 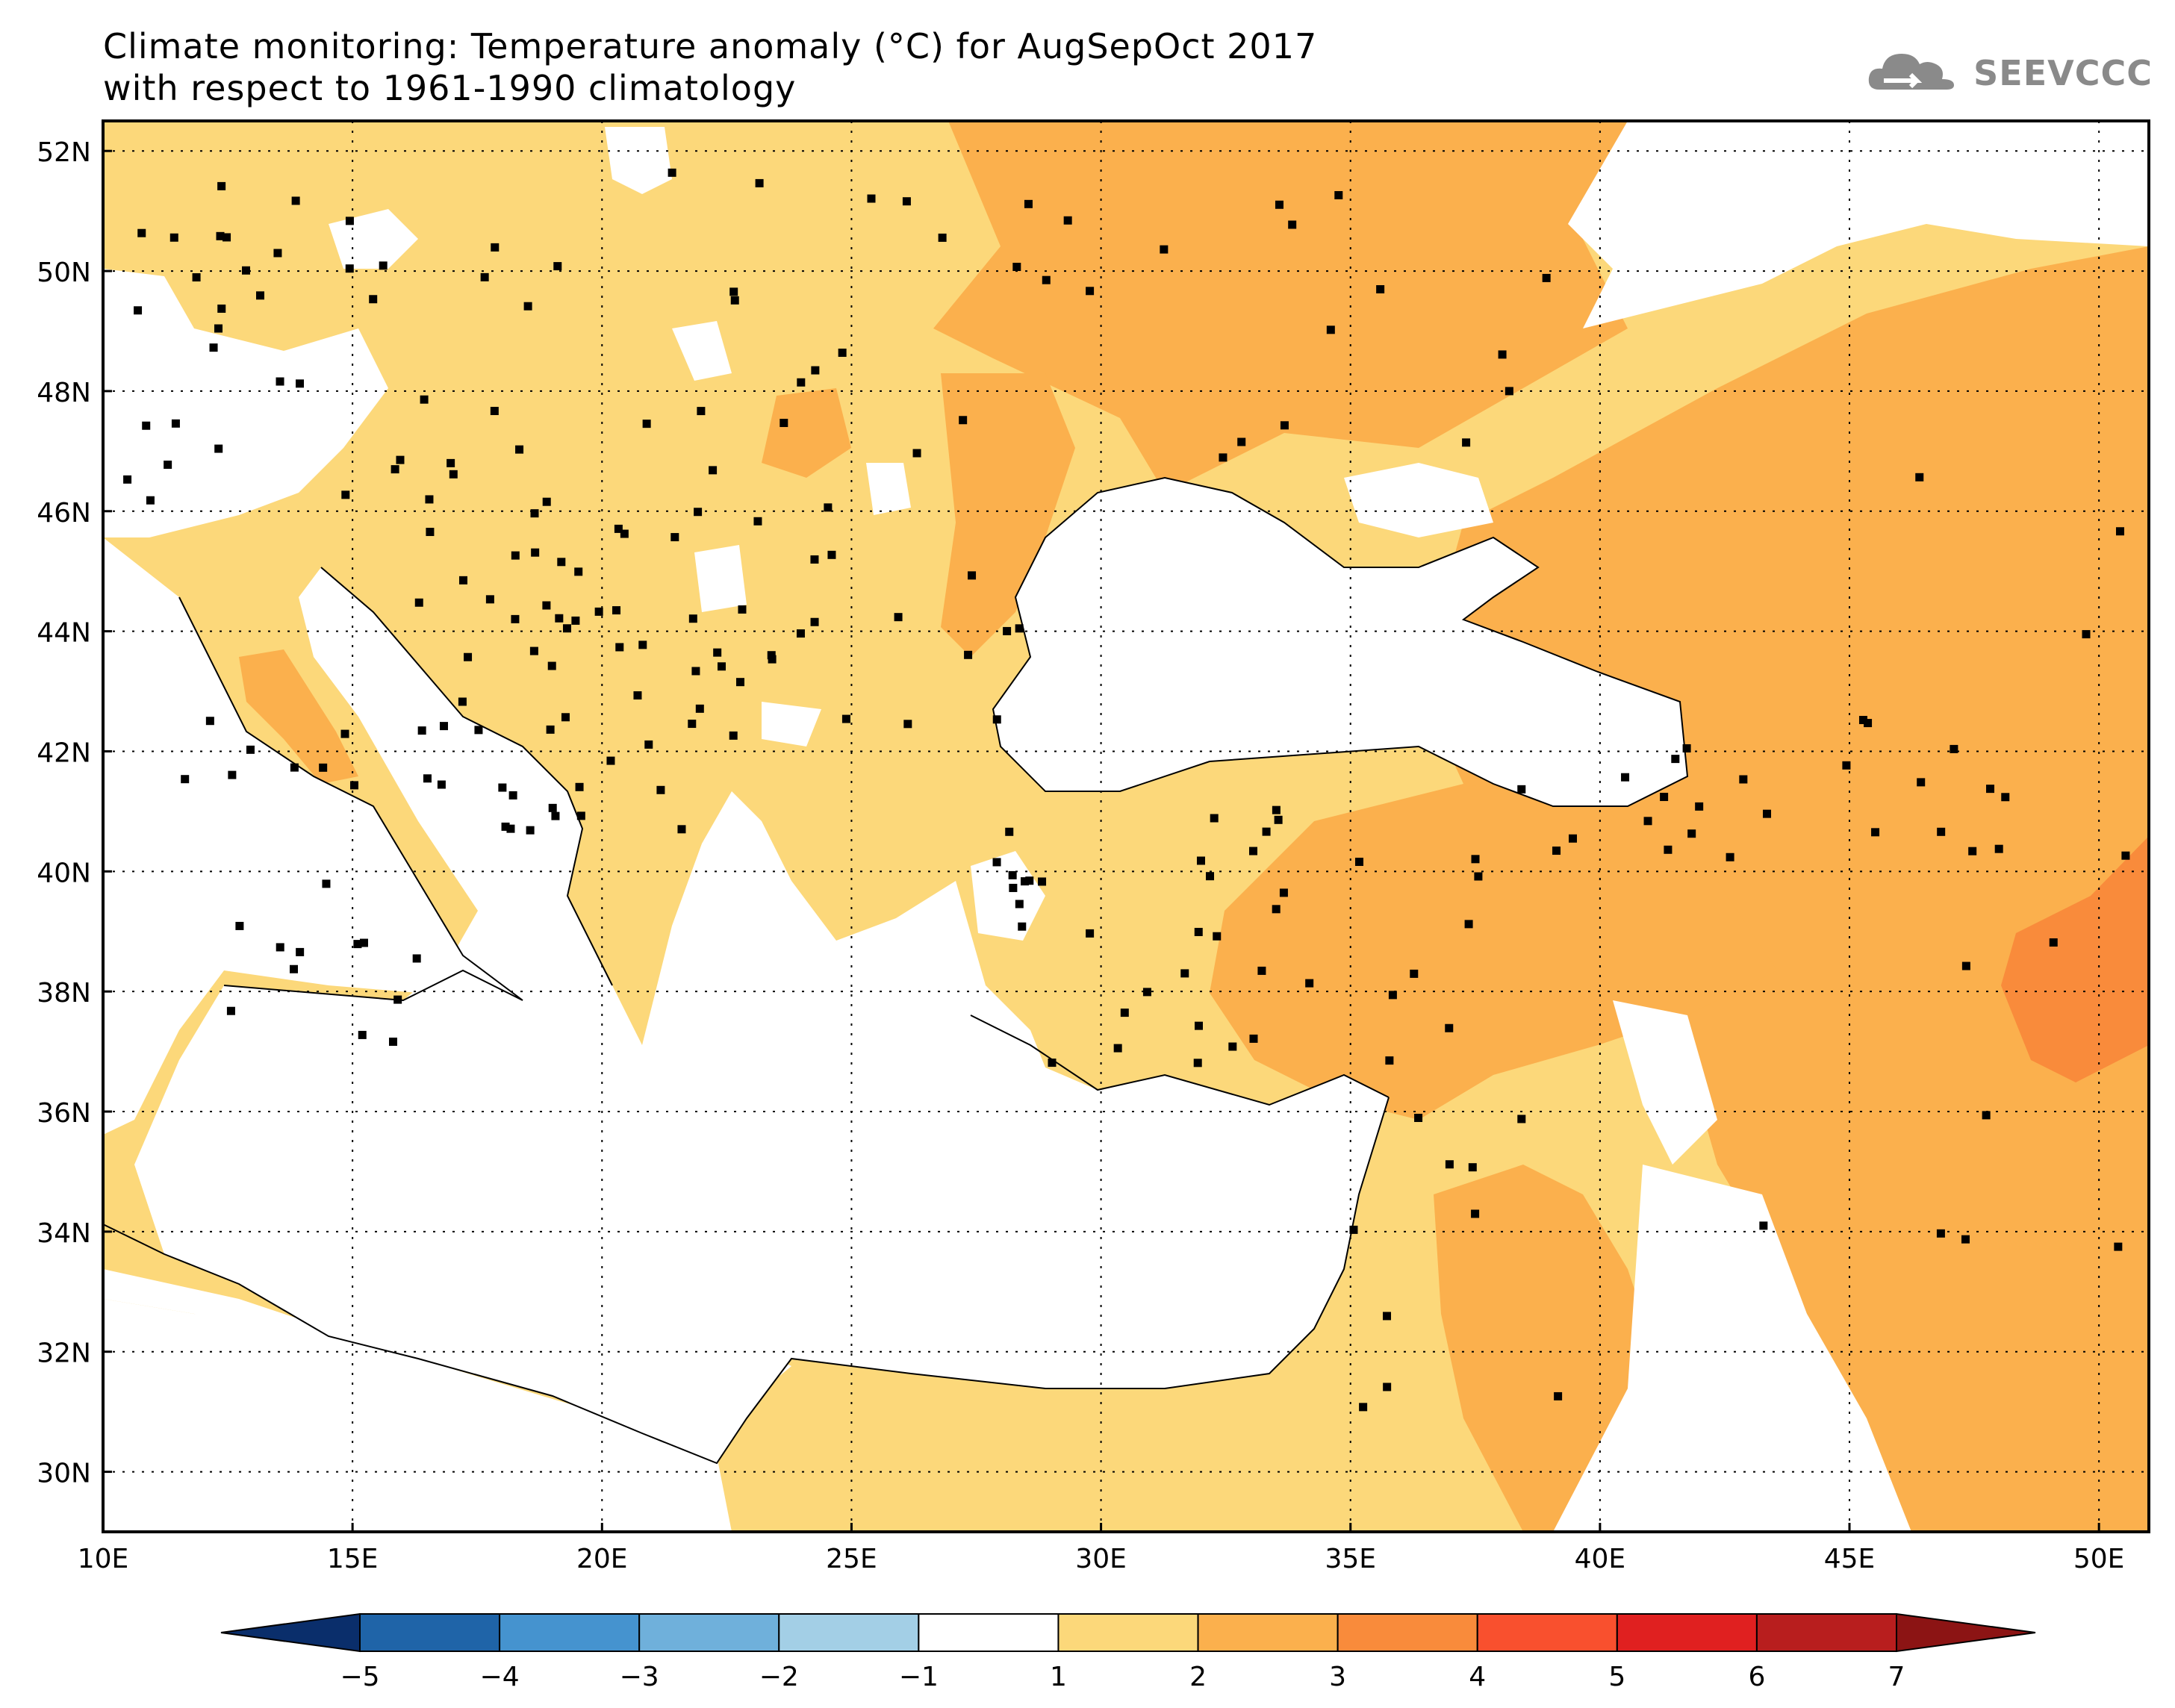 I want to click on lon-label: 45E, so click(x=1850, y=1559).